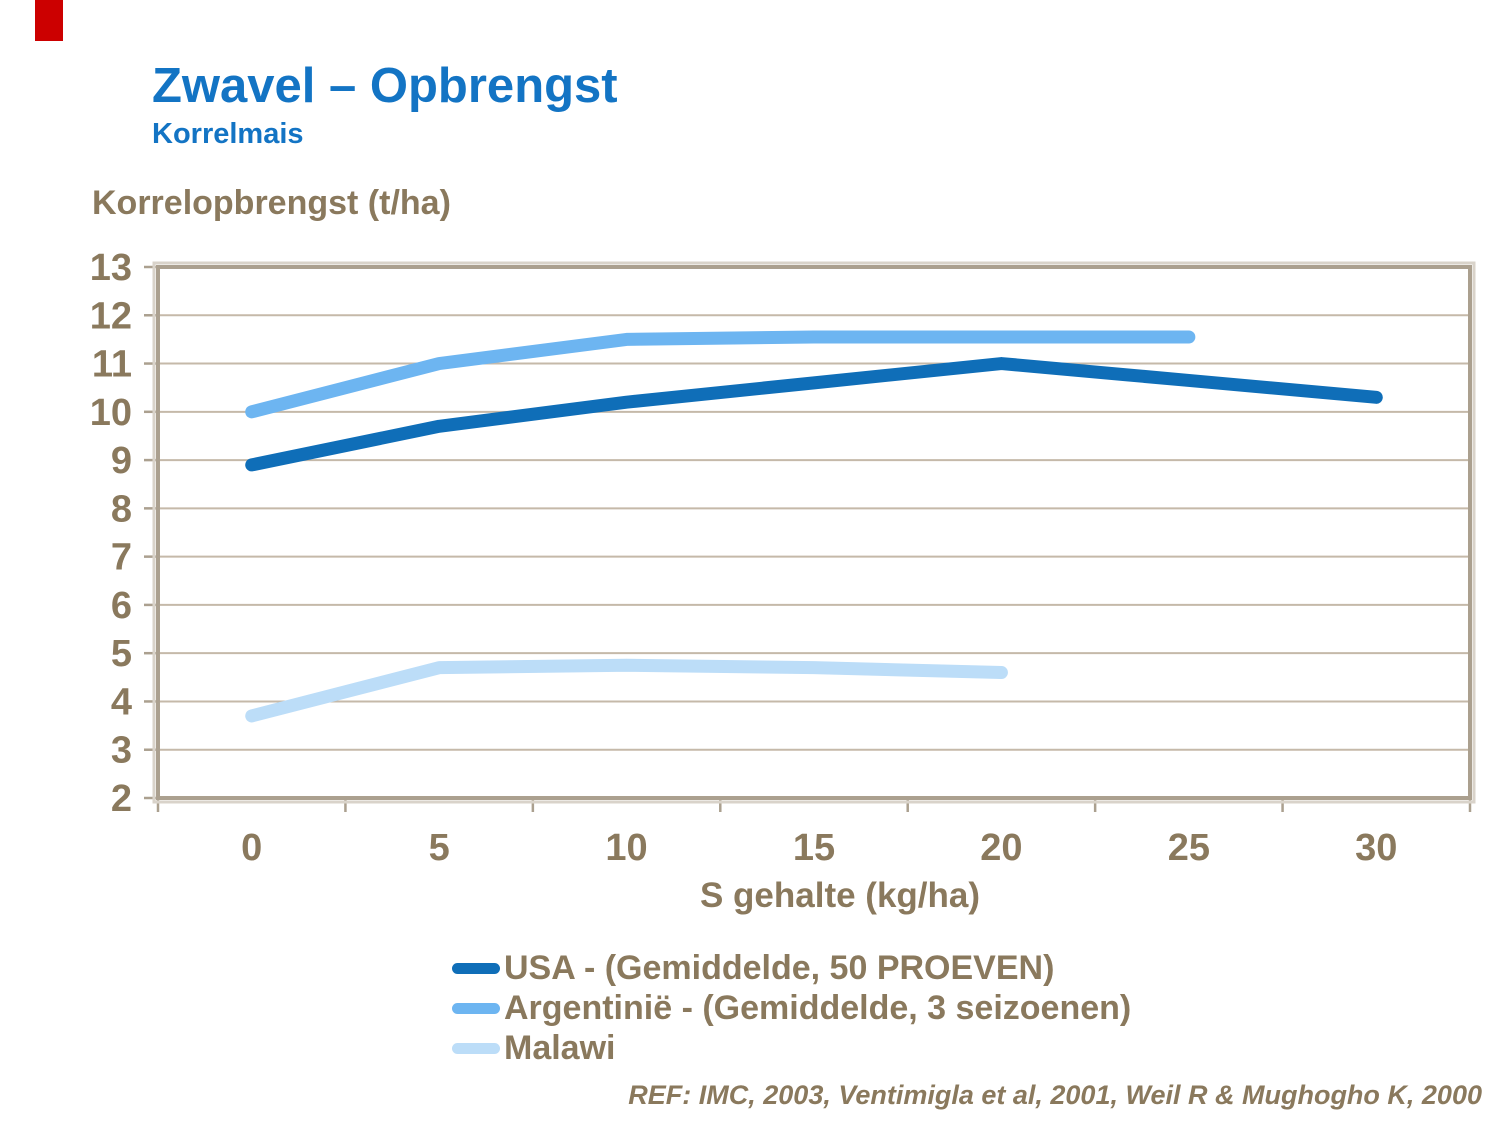  Describe the element at coordinates (112, 365) in the screenshot. I see `svg-text: 11` at that location.